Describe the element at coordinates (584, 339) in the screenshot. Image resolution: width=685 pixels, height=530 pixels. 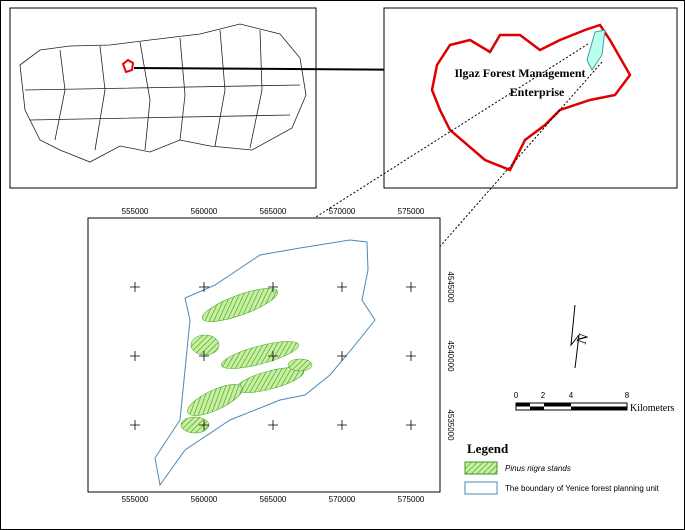
I see `north-label: N` at that location.